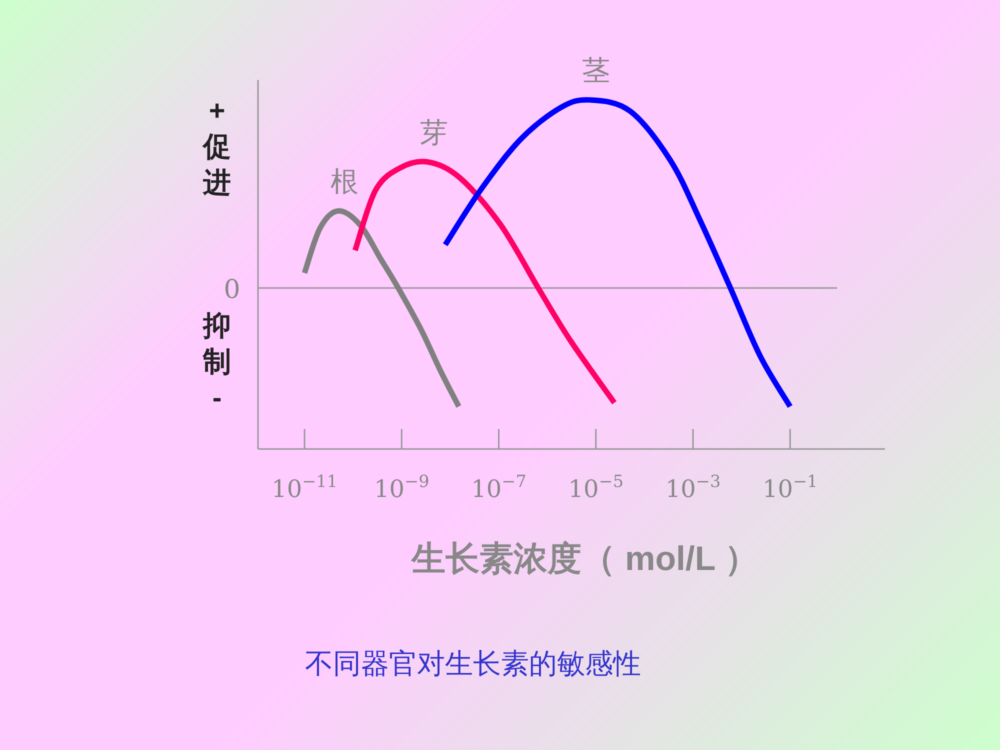  Describe the element at coordinates (584, 559) in the screenshot. I see `x-axis-title: 生长素浓度（ mol/L ）` at that location.